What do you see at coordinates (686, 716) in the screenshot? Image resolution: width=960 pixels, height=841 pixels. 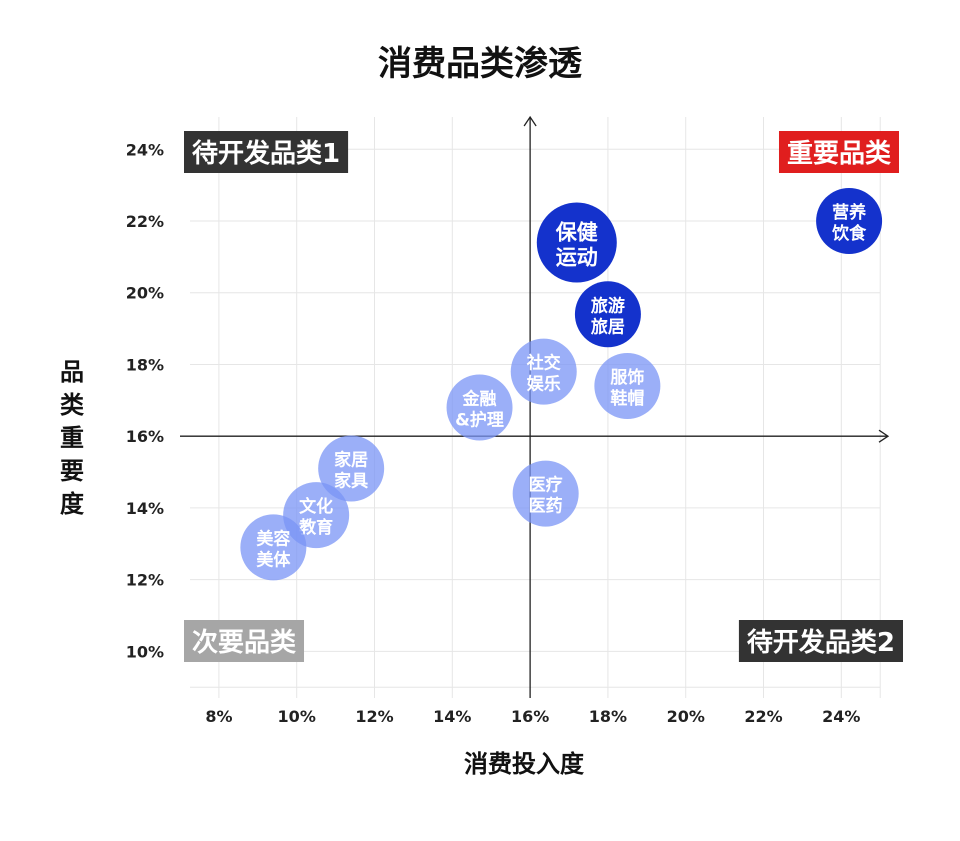 I see `x-tick-label: 20%` at bounding box center [686, 716].